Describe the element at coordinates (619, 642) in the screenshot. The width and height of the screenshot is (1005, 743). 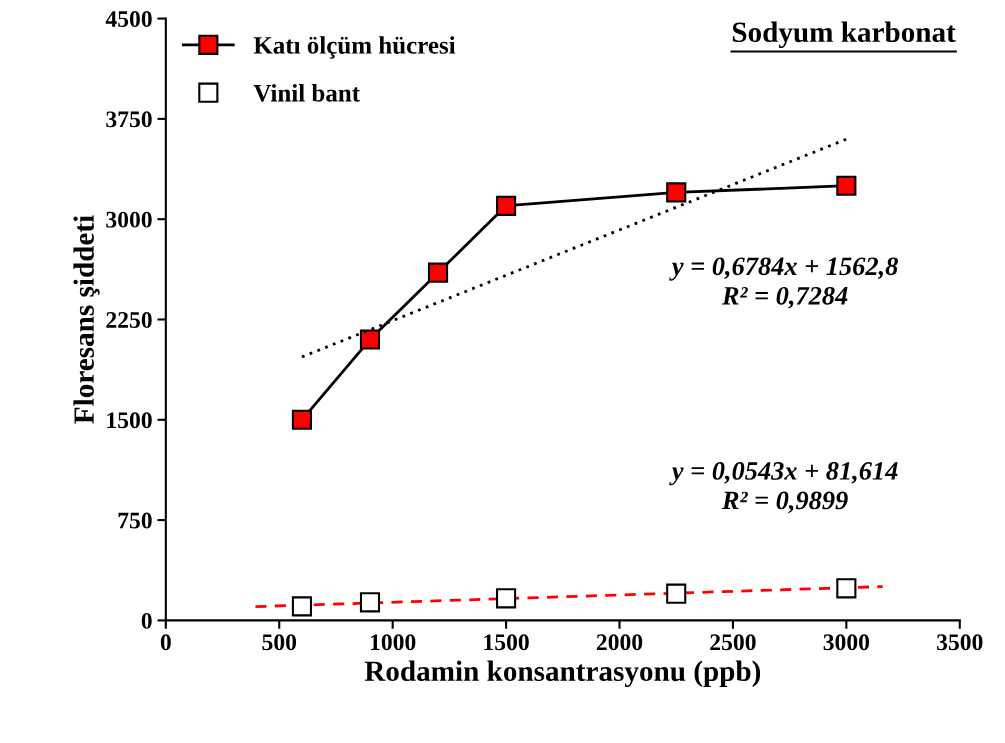
I see `x-tick-label: 2000` at that location.